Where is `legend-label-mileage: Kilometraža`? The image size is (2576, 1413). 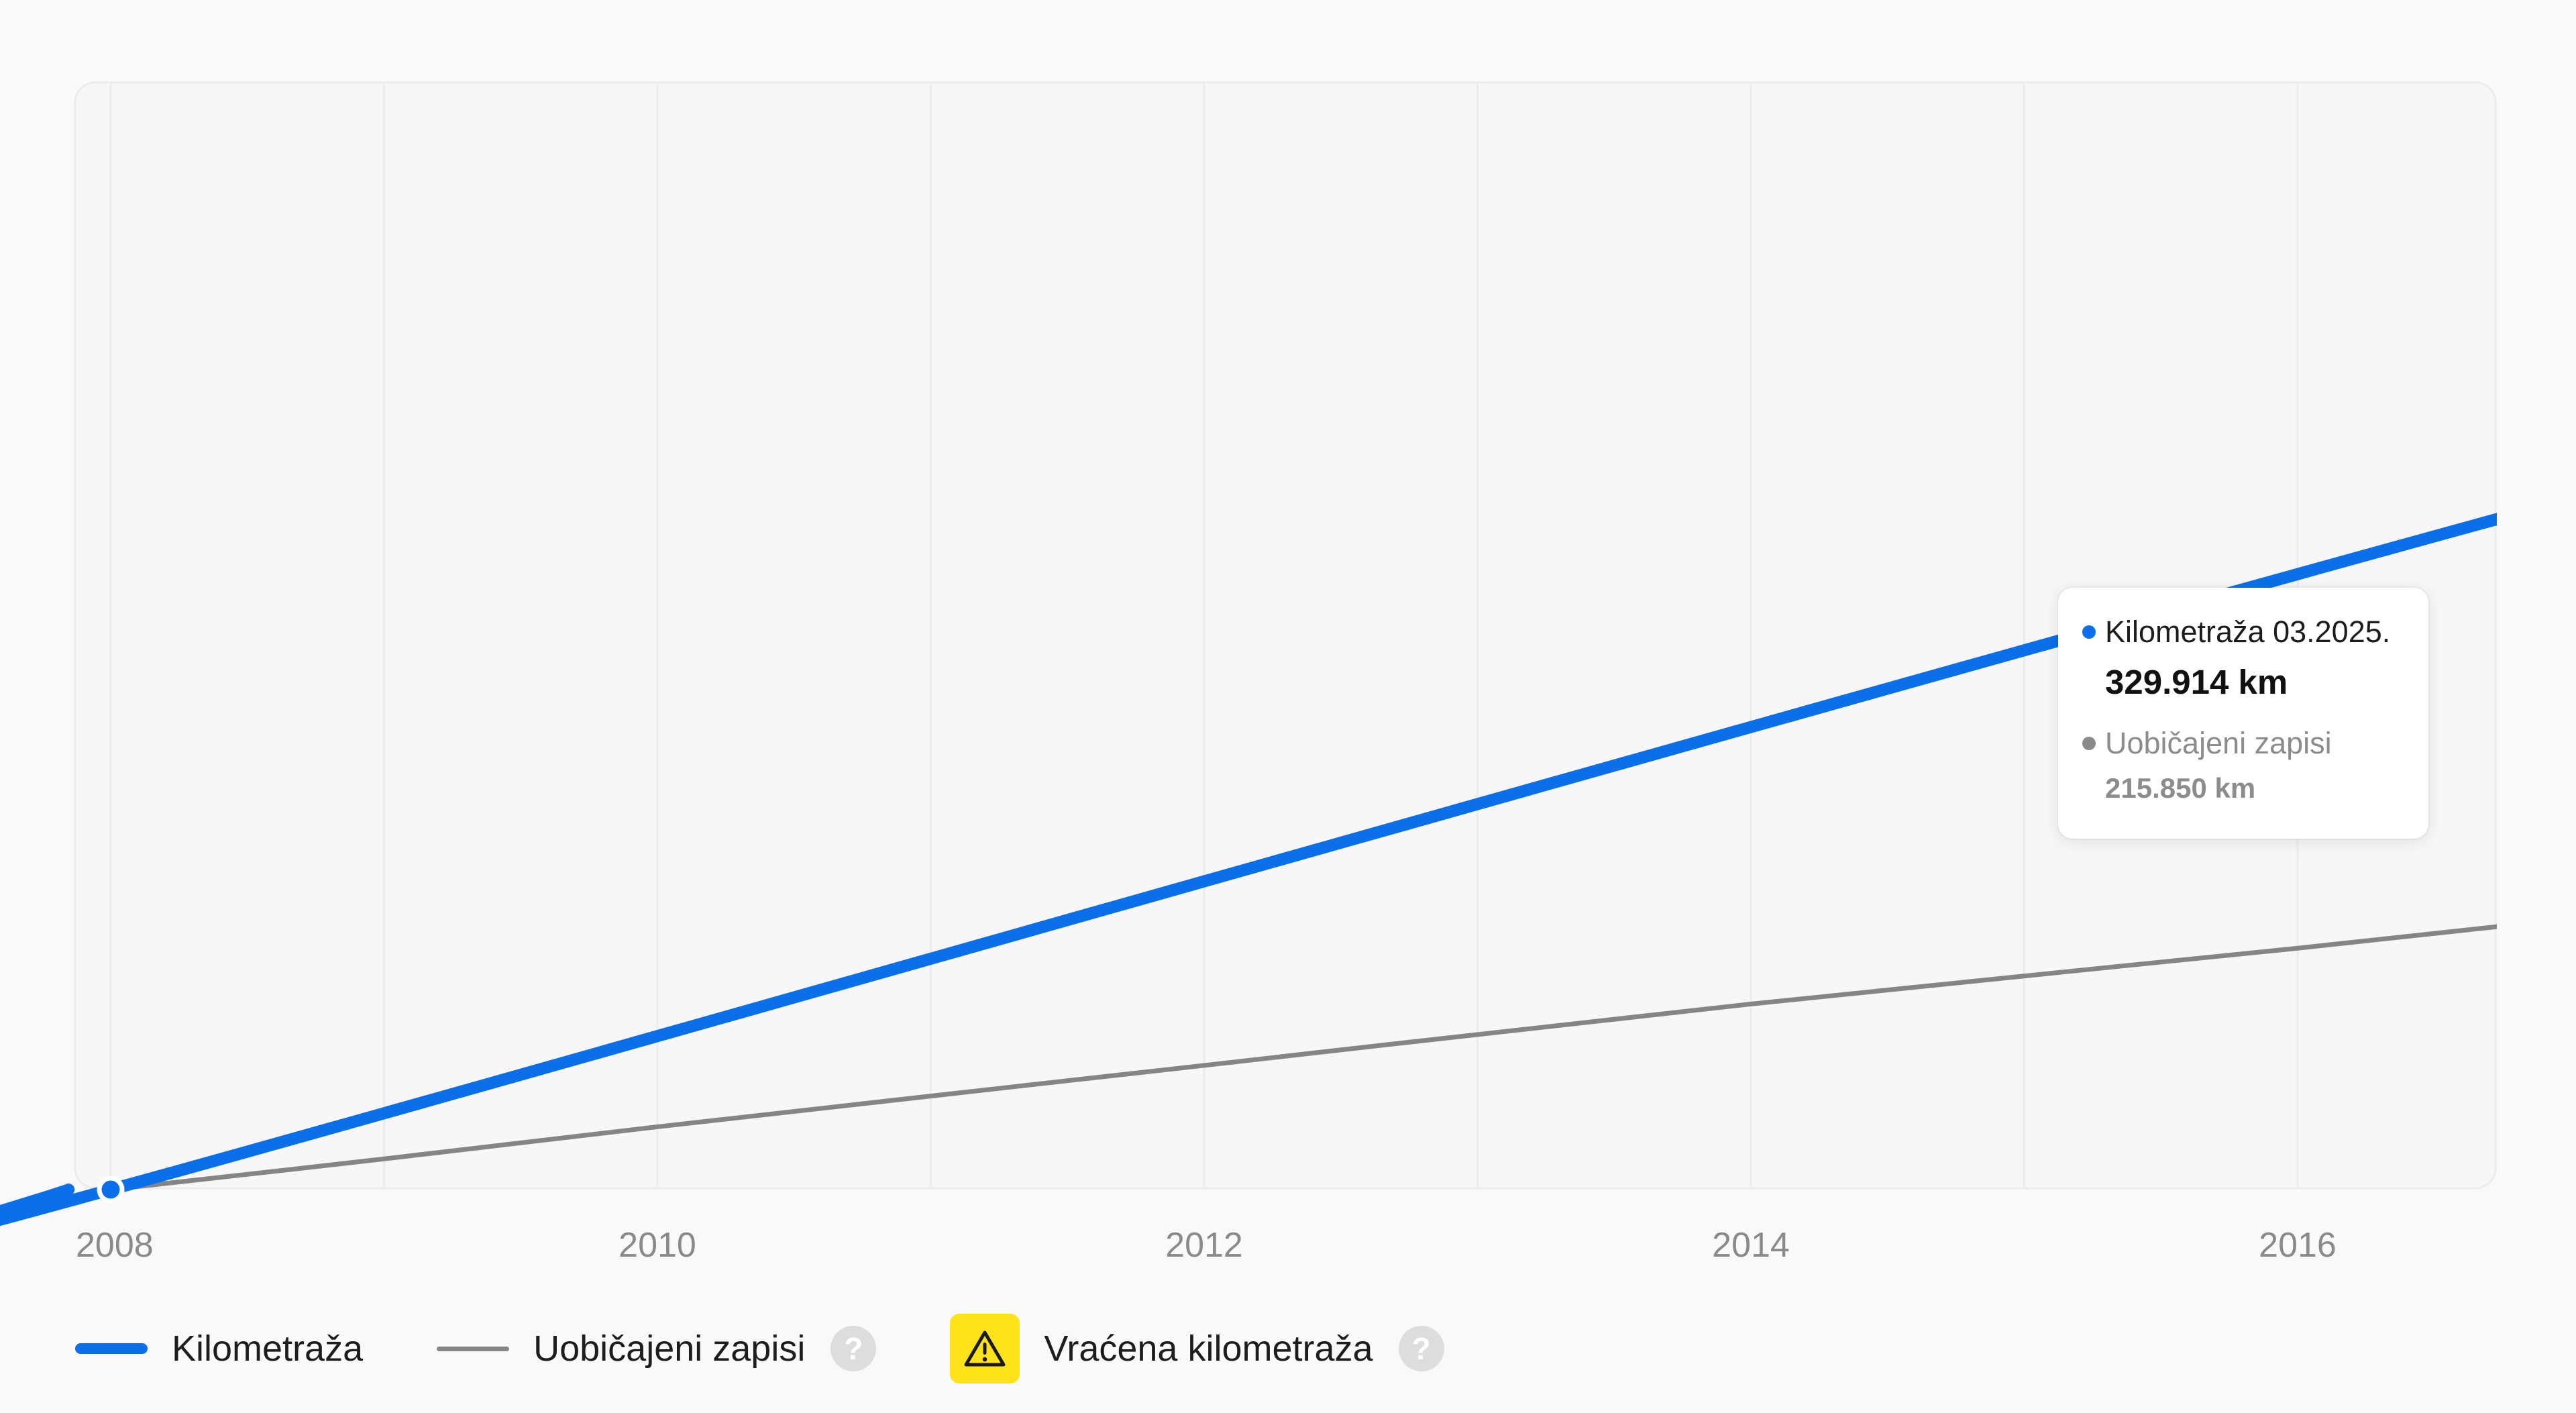
legend-label-mileage: Kilometraža is located at coordinates (268, 1348).